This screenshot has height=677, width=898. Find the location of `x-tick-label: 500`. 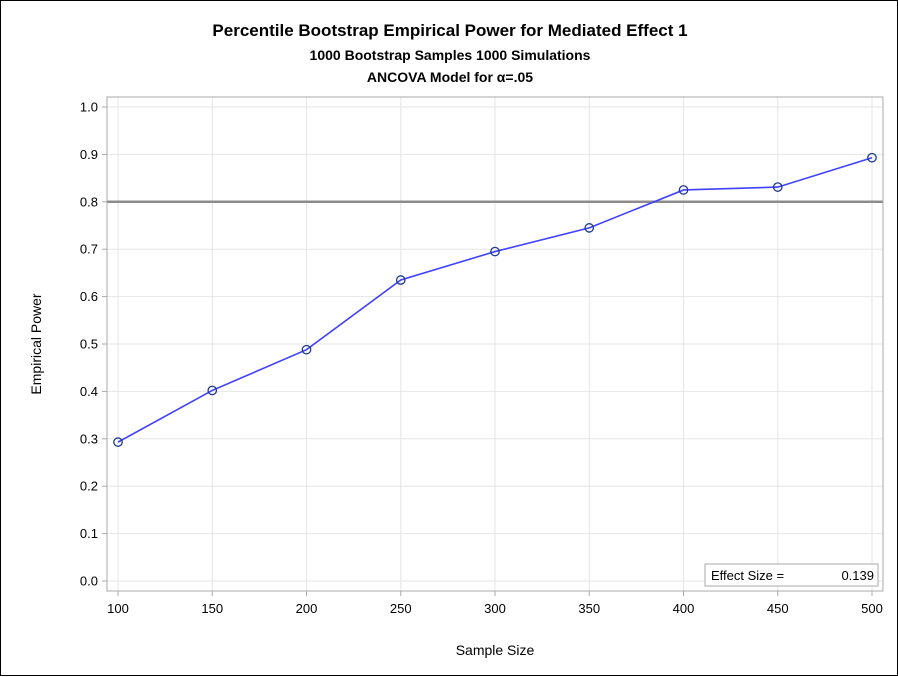

x-tick-label: 500 is located at coordinates (872, 608).